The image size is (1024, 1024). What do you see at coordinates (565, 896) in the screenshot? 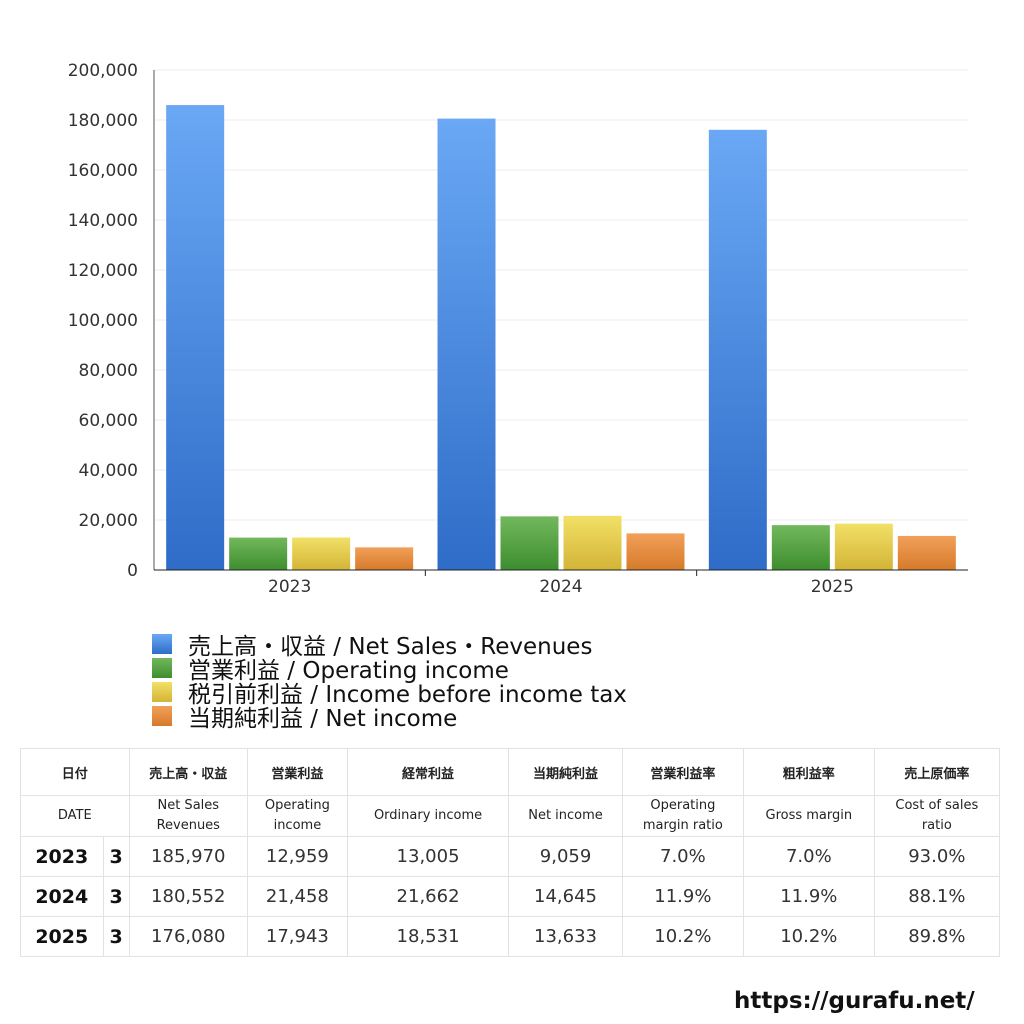
I see `cell-net: 14,645` at bounding box center [565, 896].